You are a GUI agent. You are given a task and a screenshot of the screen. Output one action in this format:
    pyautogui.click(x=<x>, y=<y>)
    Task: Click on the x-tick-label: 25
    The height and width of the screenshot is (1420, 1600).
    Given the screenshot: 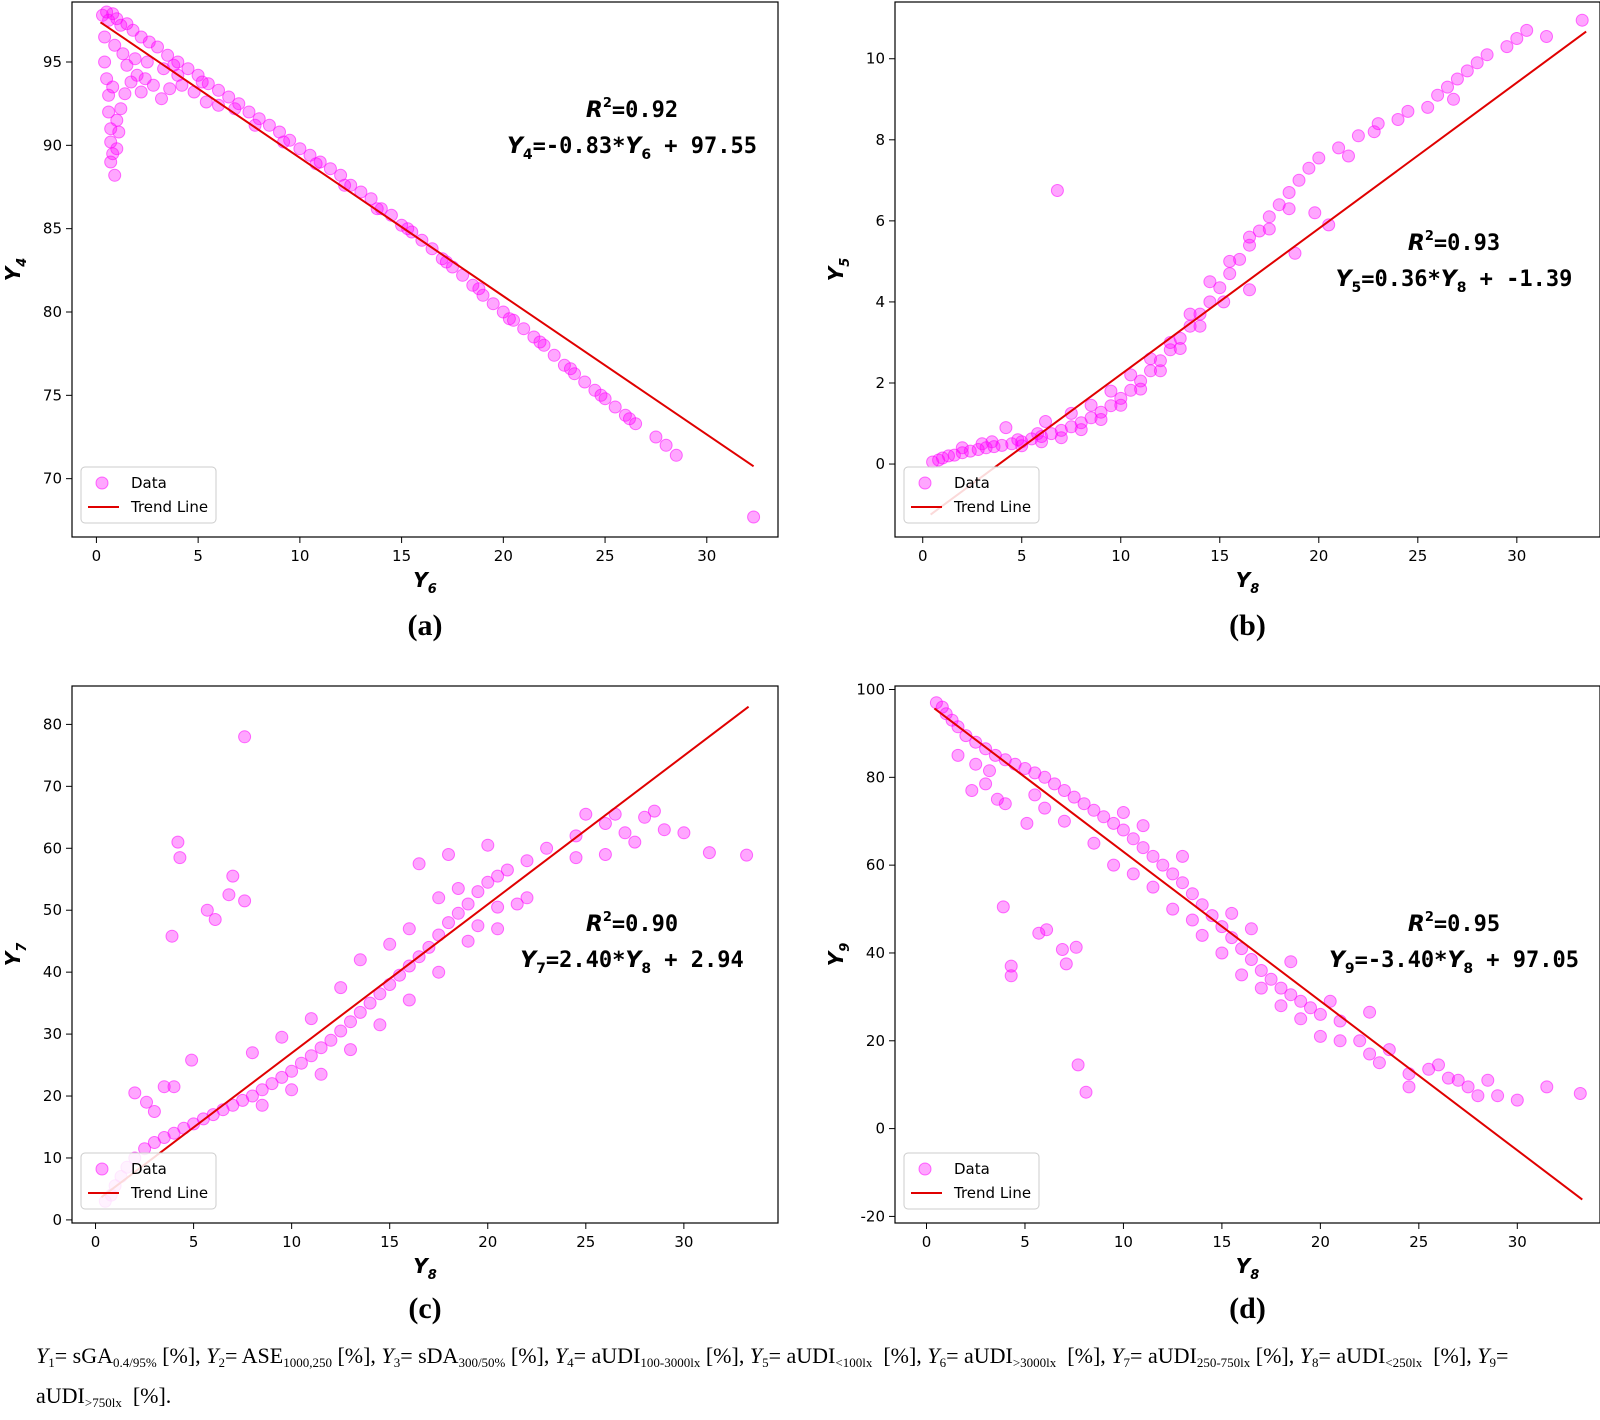 What is the action you would take?
    pyautogui.click(x=1417, y=556)
    